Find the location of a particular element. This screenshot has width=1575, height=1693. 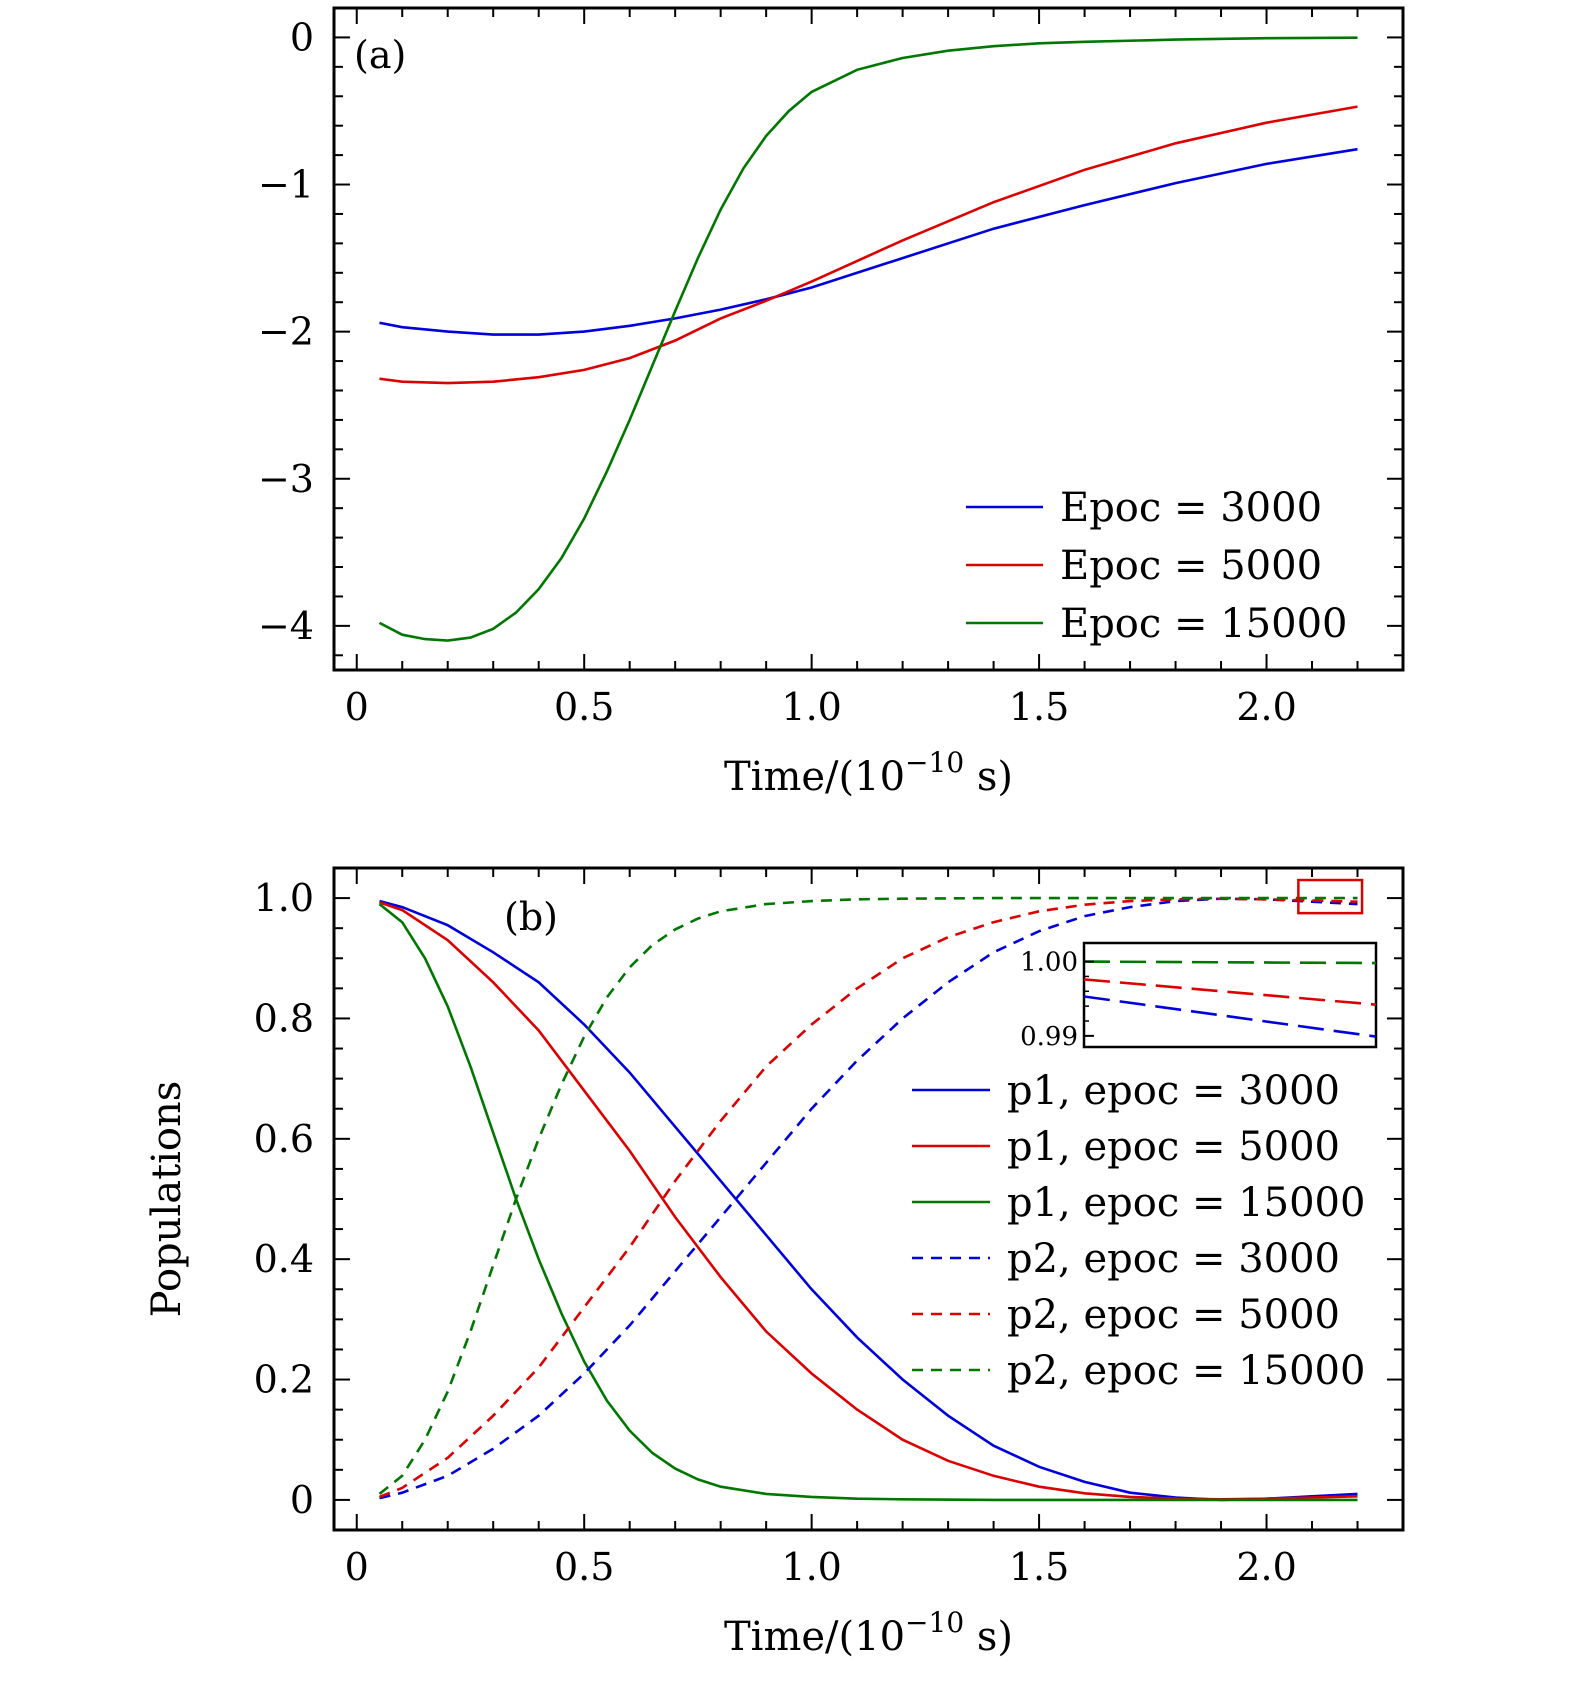

y-tick-label: 0.2 is located at coordinates (284, 1380).